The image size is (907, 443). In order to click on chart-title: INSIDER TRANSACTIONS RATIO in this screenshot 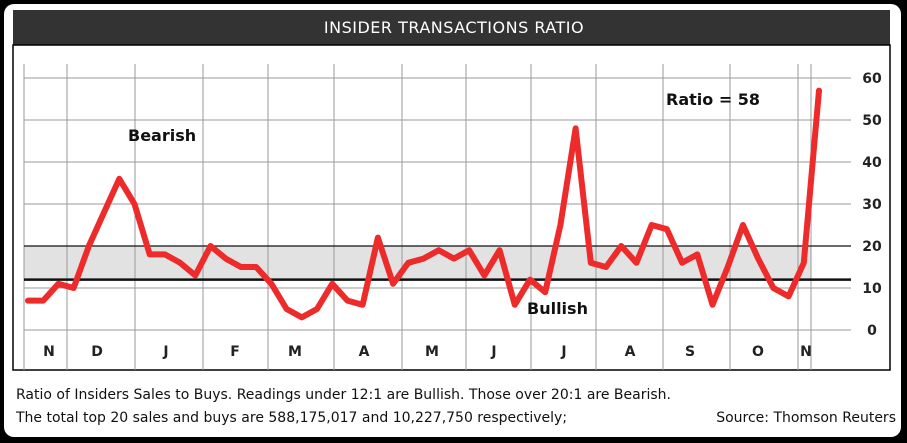, I will do `click(454, 27)`.